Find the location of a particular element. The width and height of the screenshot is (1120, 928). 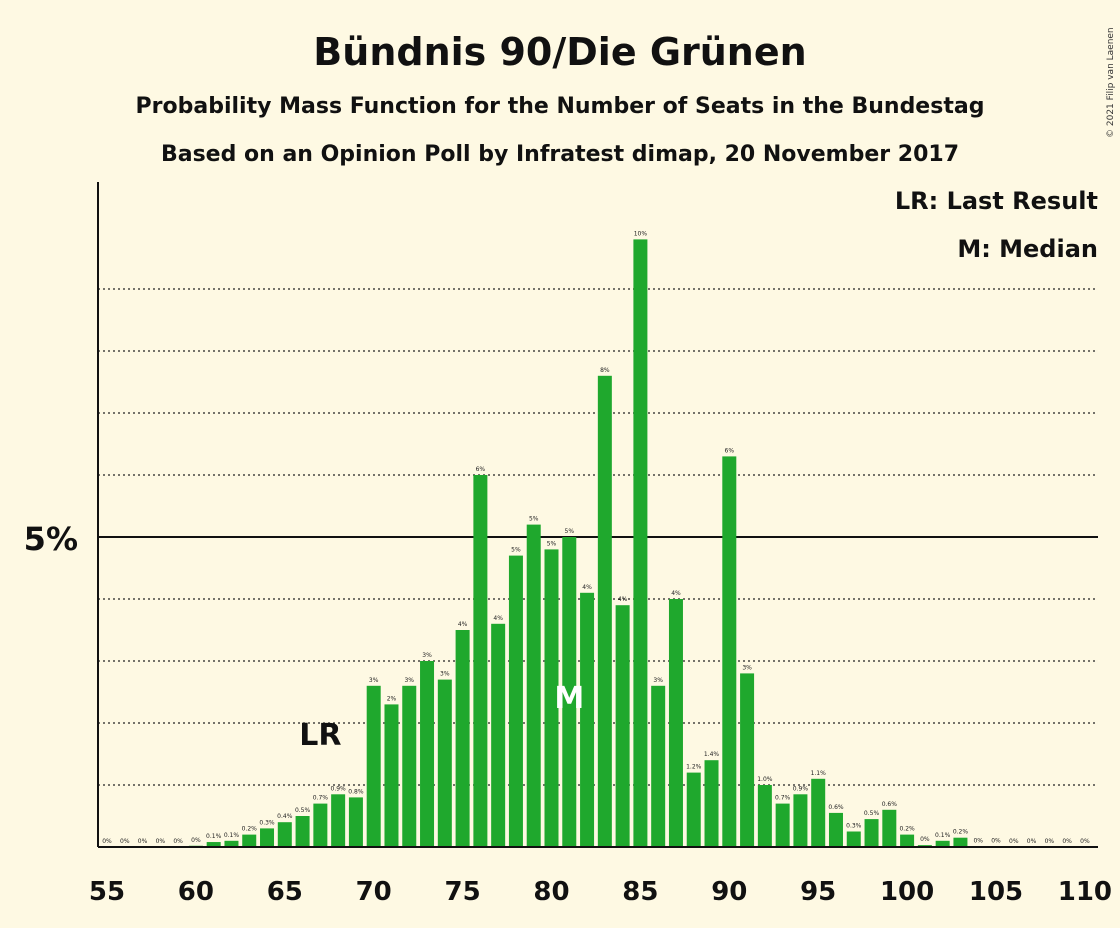

bar-label-70: 3% is located at coordinates (374, 680).